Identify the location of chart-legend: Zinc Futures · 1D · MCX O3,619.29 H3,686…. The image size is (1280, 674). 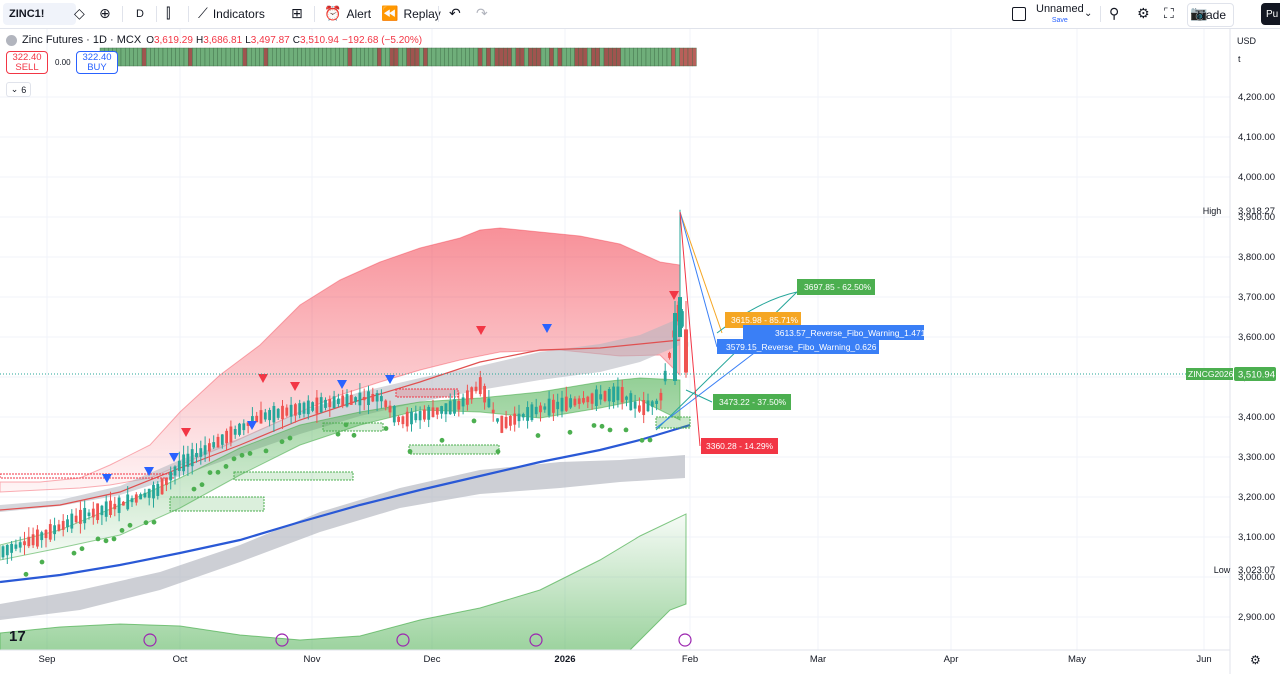
(214, 40).